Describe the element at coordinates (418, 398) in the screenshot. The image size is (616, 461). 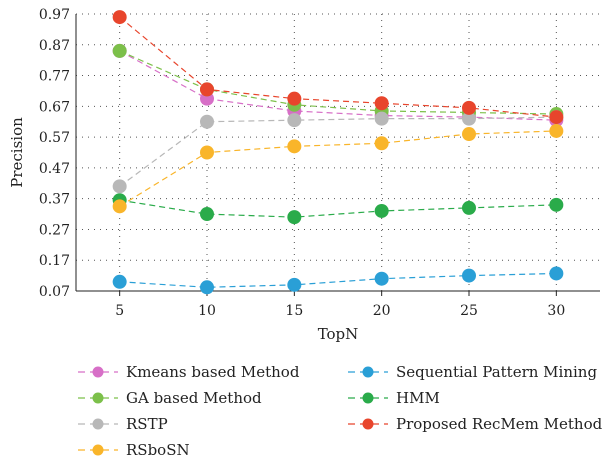
I see `legend-label: HMM` at that location.